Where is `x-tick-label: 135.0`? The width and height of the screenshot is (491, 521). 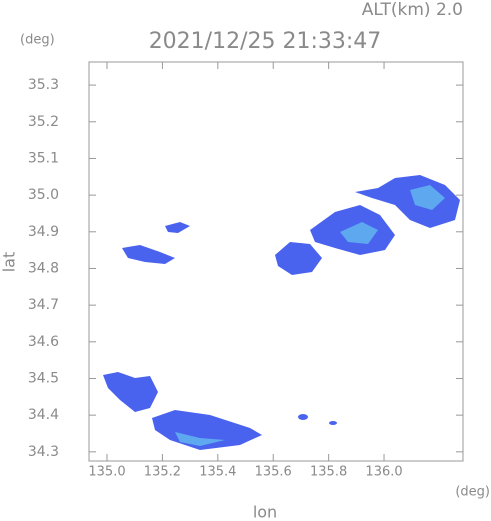
x-tick-label: 135.0 is located at coordinates (106, 472).